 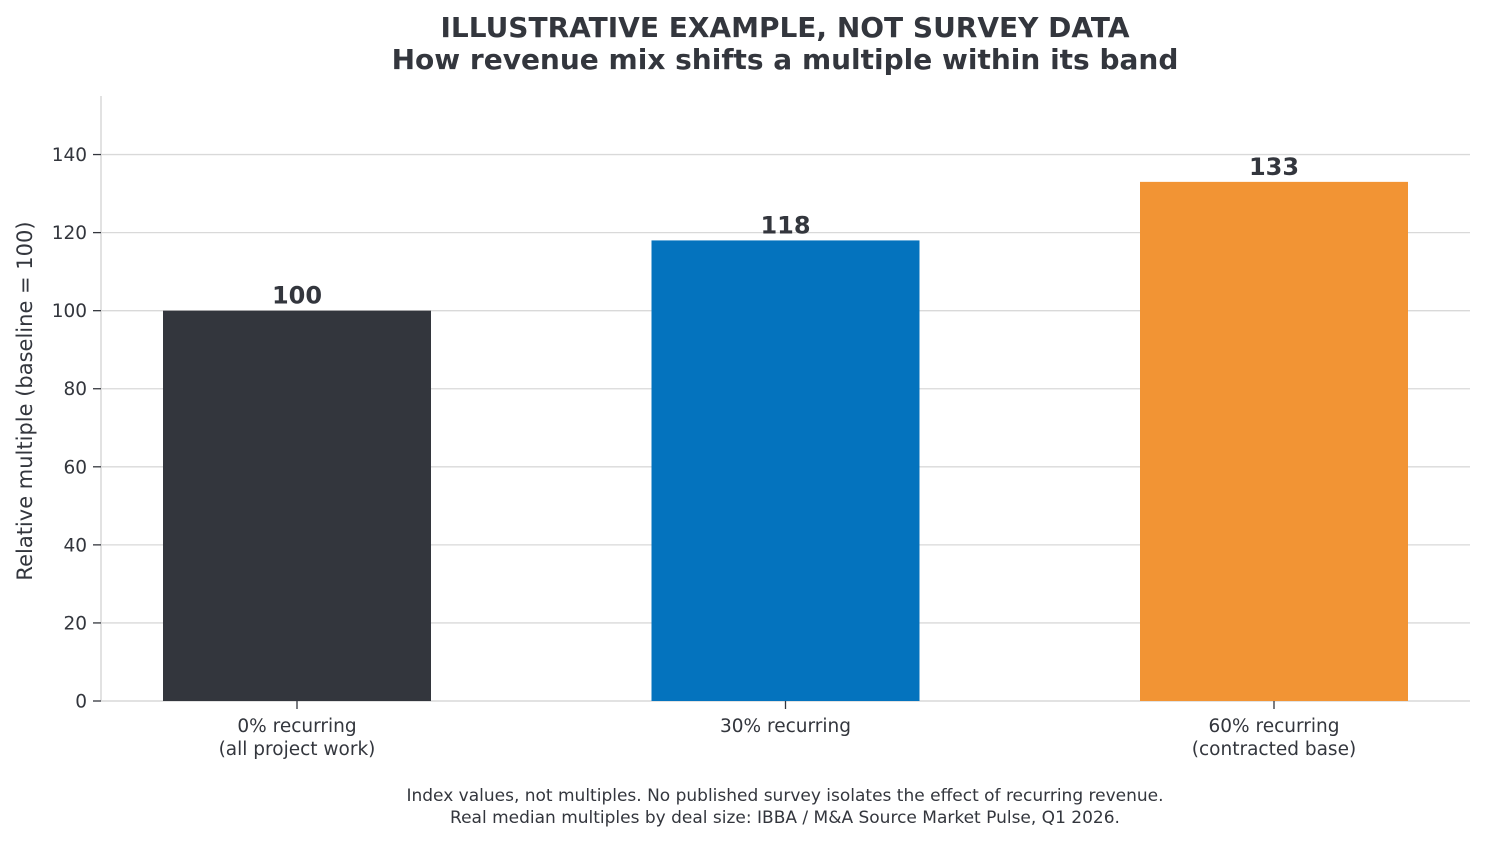 I want to click on bar-value-label-2: 118, so click(x=785, y=225).